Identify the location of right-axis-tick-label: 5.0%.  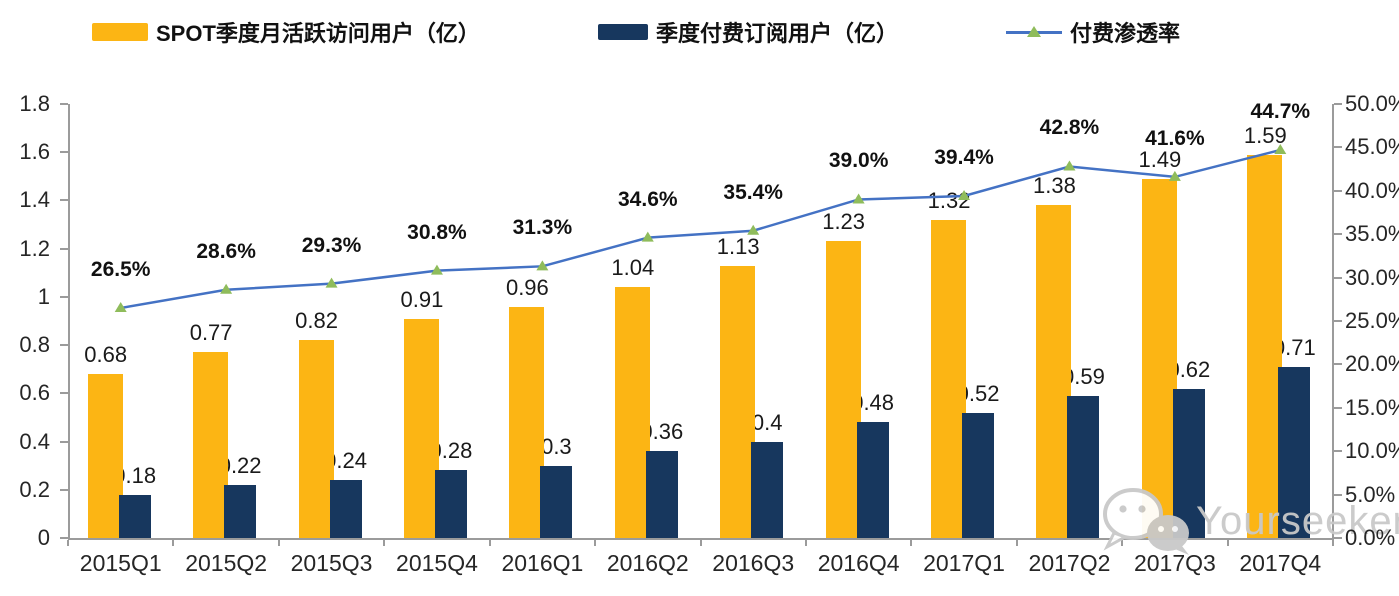
(1370, 494).